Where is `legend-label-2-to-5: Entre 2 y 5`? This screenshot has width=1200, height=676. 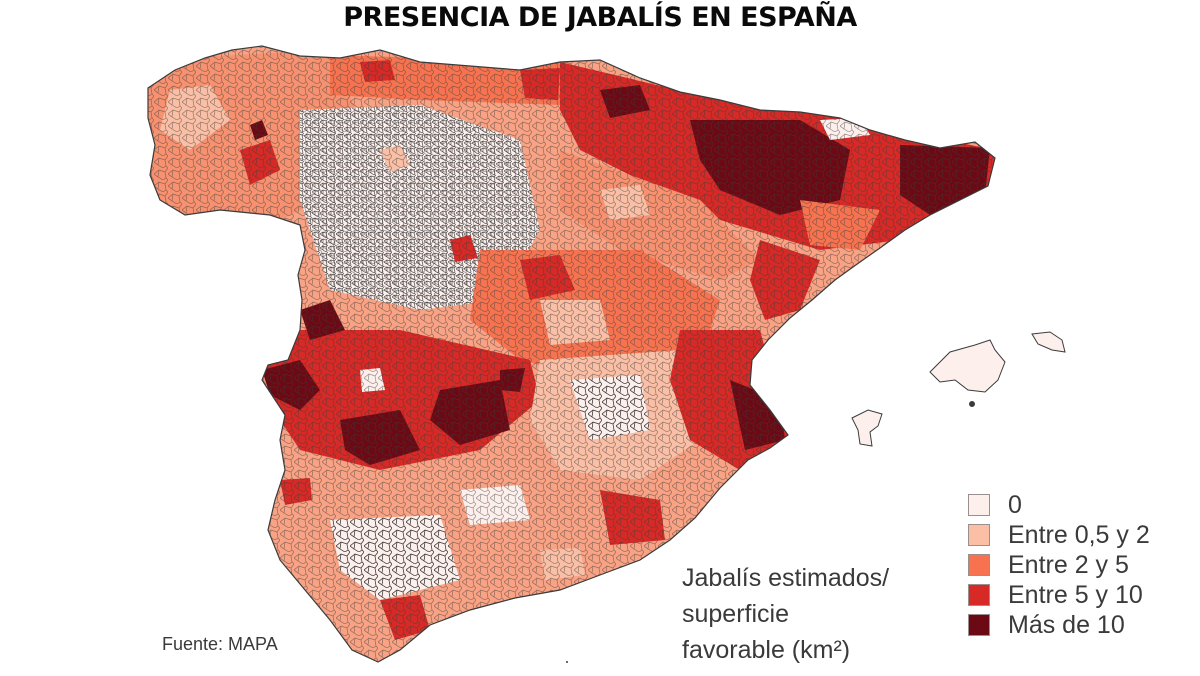 legend-label-2-to-5: Entre 2 y 5 is located at coordinates (1068, 565).